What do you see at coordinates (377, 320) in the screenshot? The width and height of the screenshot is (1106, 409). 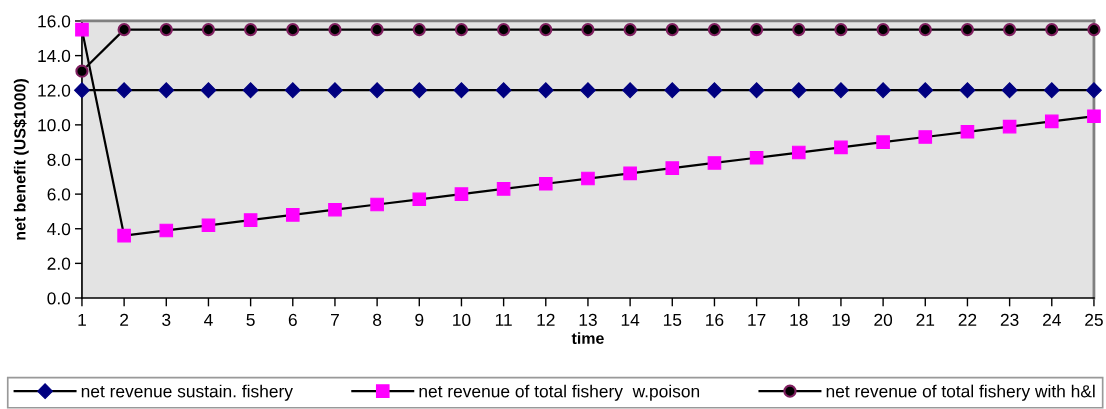 I see `x-tick-label: 8` at bounding box center [377, 320].